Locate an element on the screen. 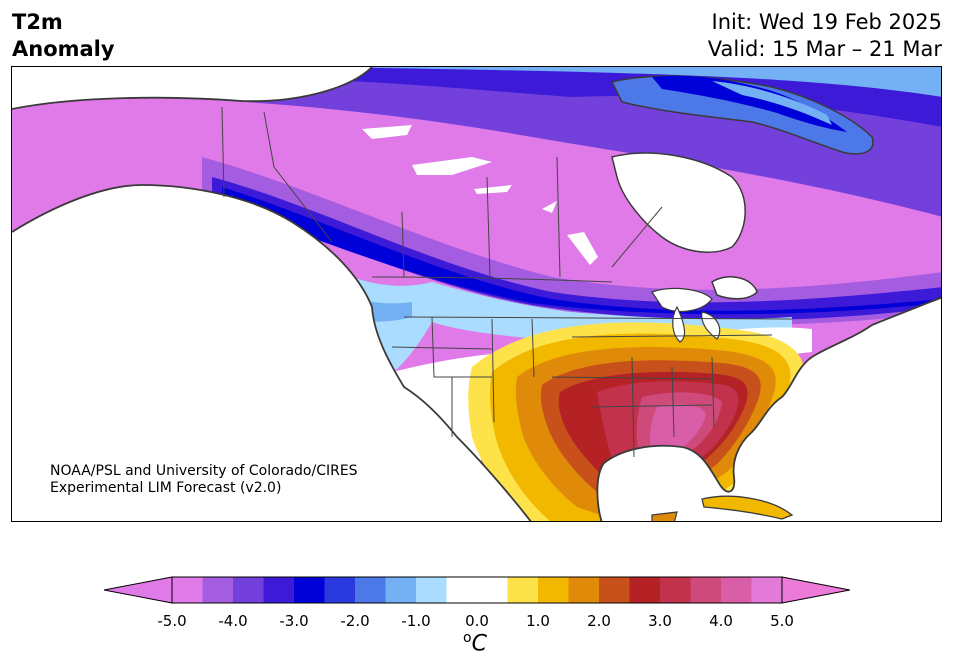 This screenshot has height=671, width=954. colorbar-tick-label: 2.0 is located at coordinates (599, 621).